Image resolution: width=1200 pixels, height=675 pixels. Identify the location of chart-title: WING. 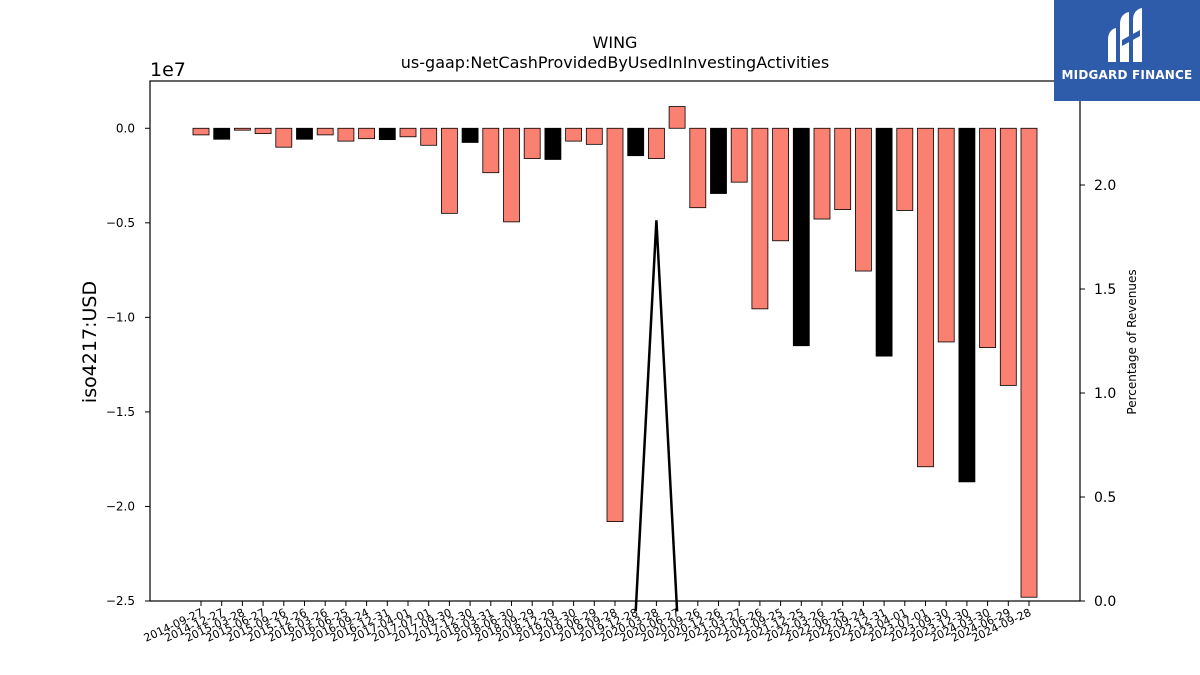
(615, 42).